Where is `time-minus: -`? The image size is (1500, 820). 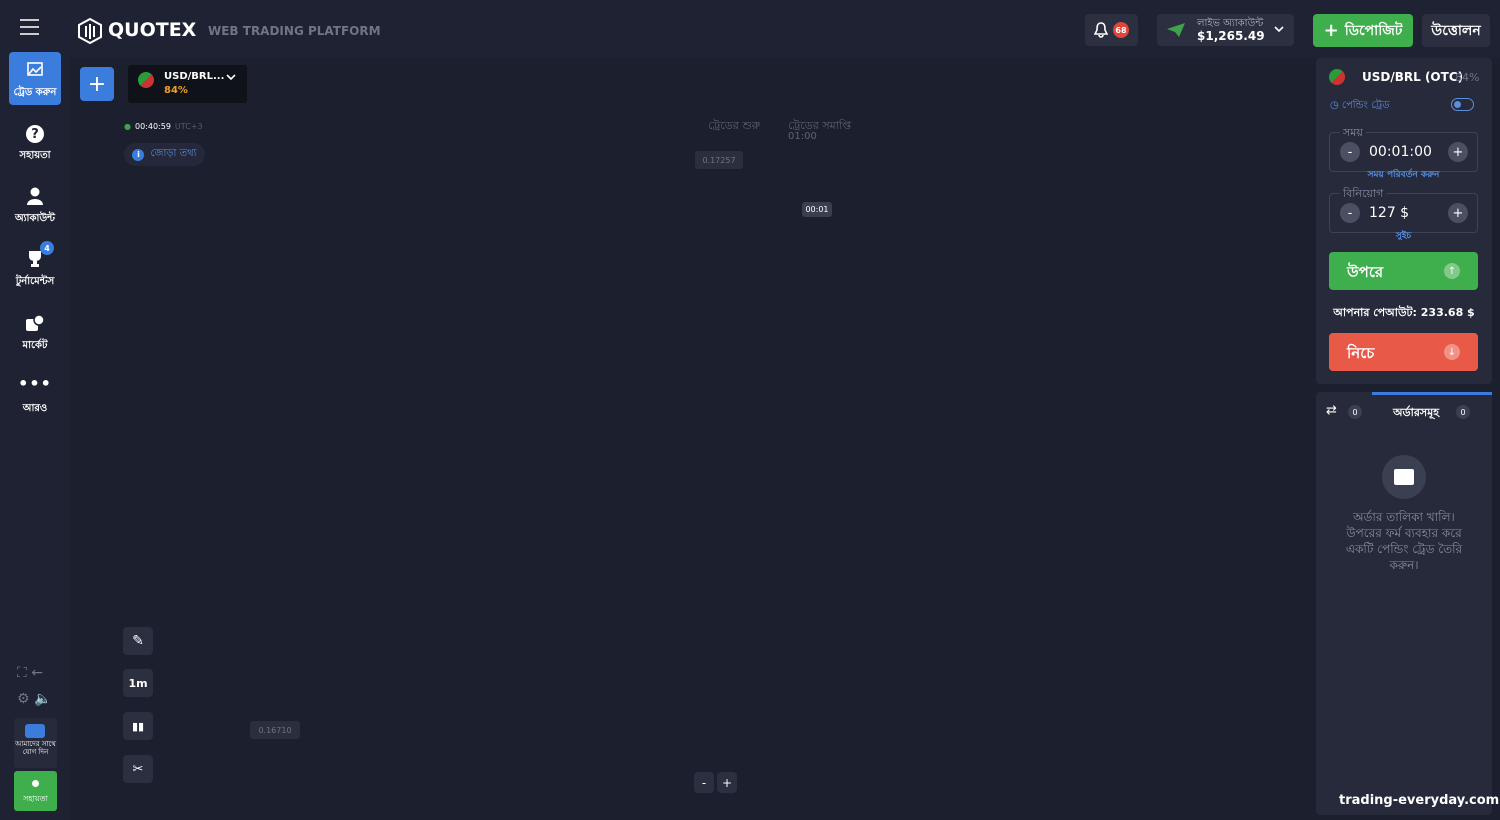 time-minus: - is located at coordinates (1350, 152).